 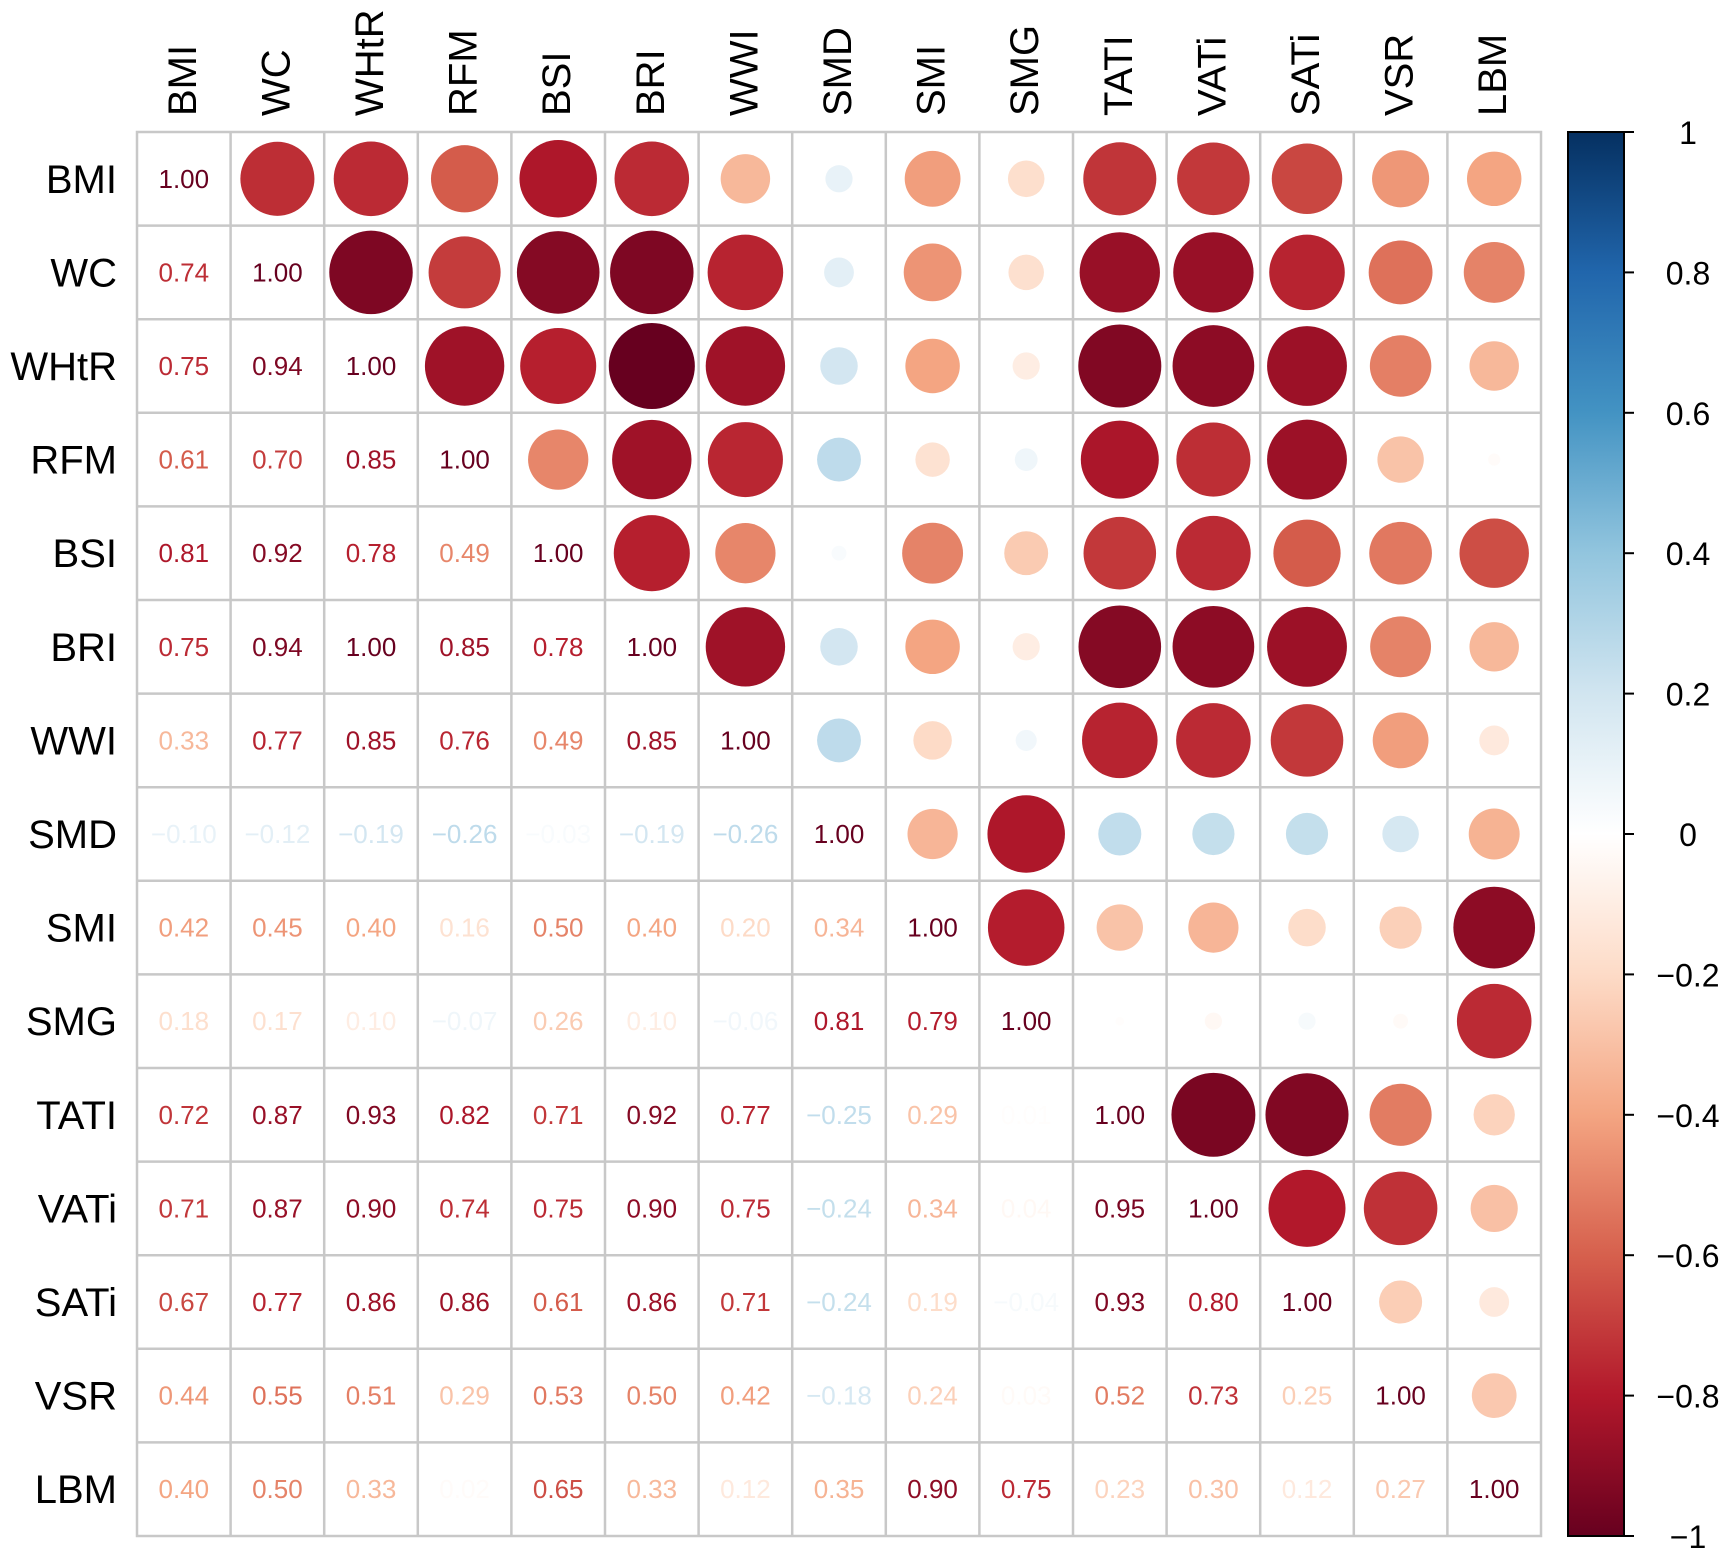 What do you see at coordinates (1493, 75) in the screenshot?
I see `column-label-LBM: LBM` at bounding box center [1493, 75].